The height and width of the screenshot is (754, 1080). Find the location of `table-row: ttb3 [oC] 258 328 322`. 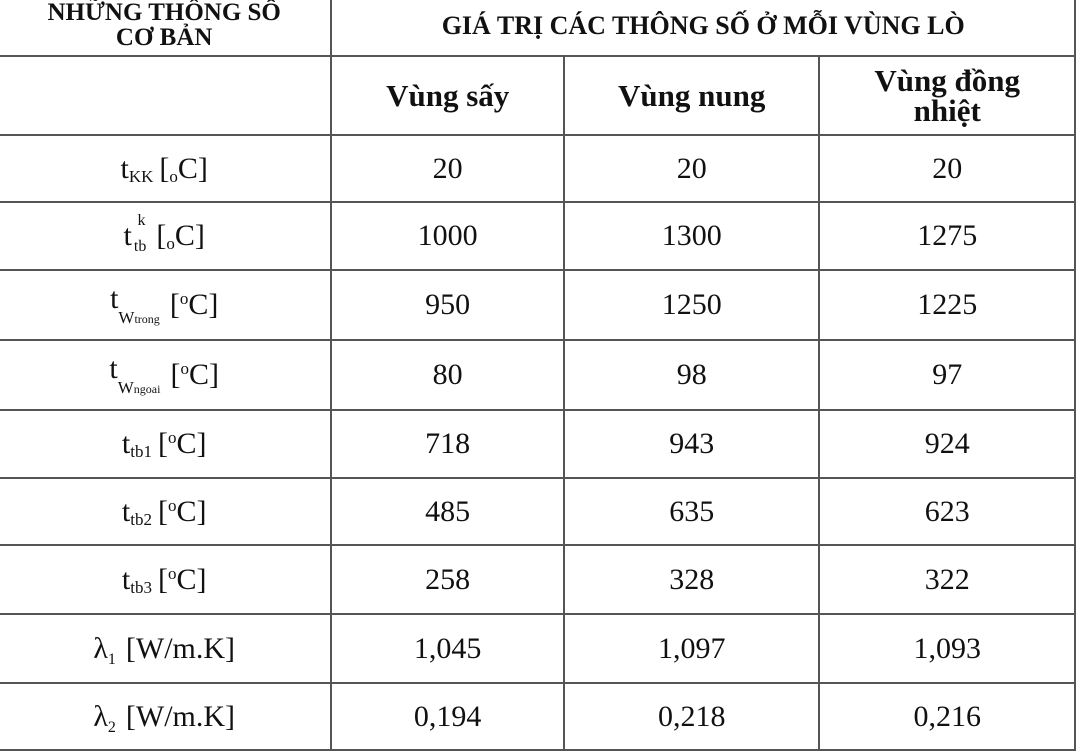

table-row: ttb3 [oC] 258 328 322 is located at coordinates (538, 579).